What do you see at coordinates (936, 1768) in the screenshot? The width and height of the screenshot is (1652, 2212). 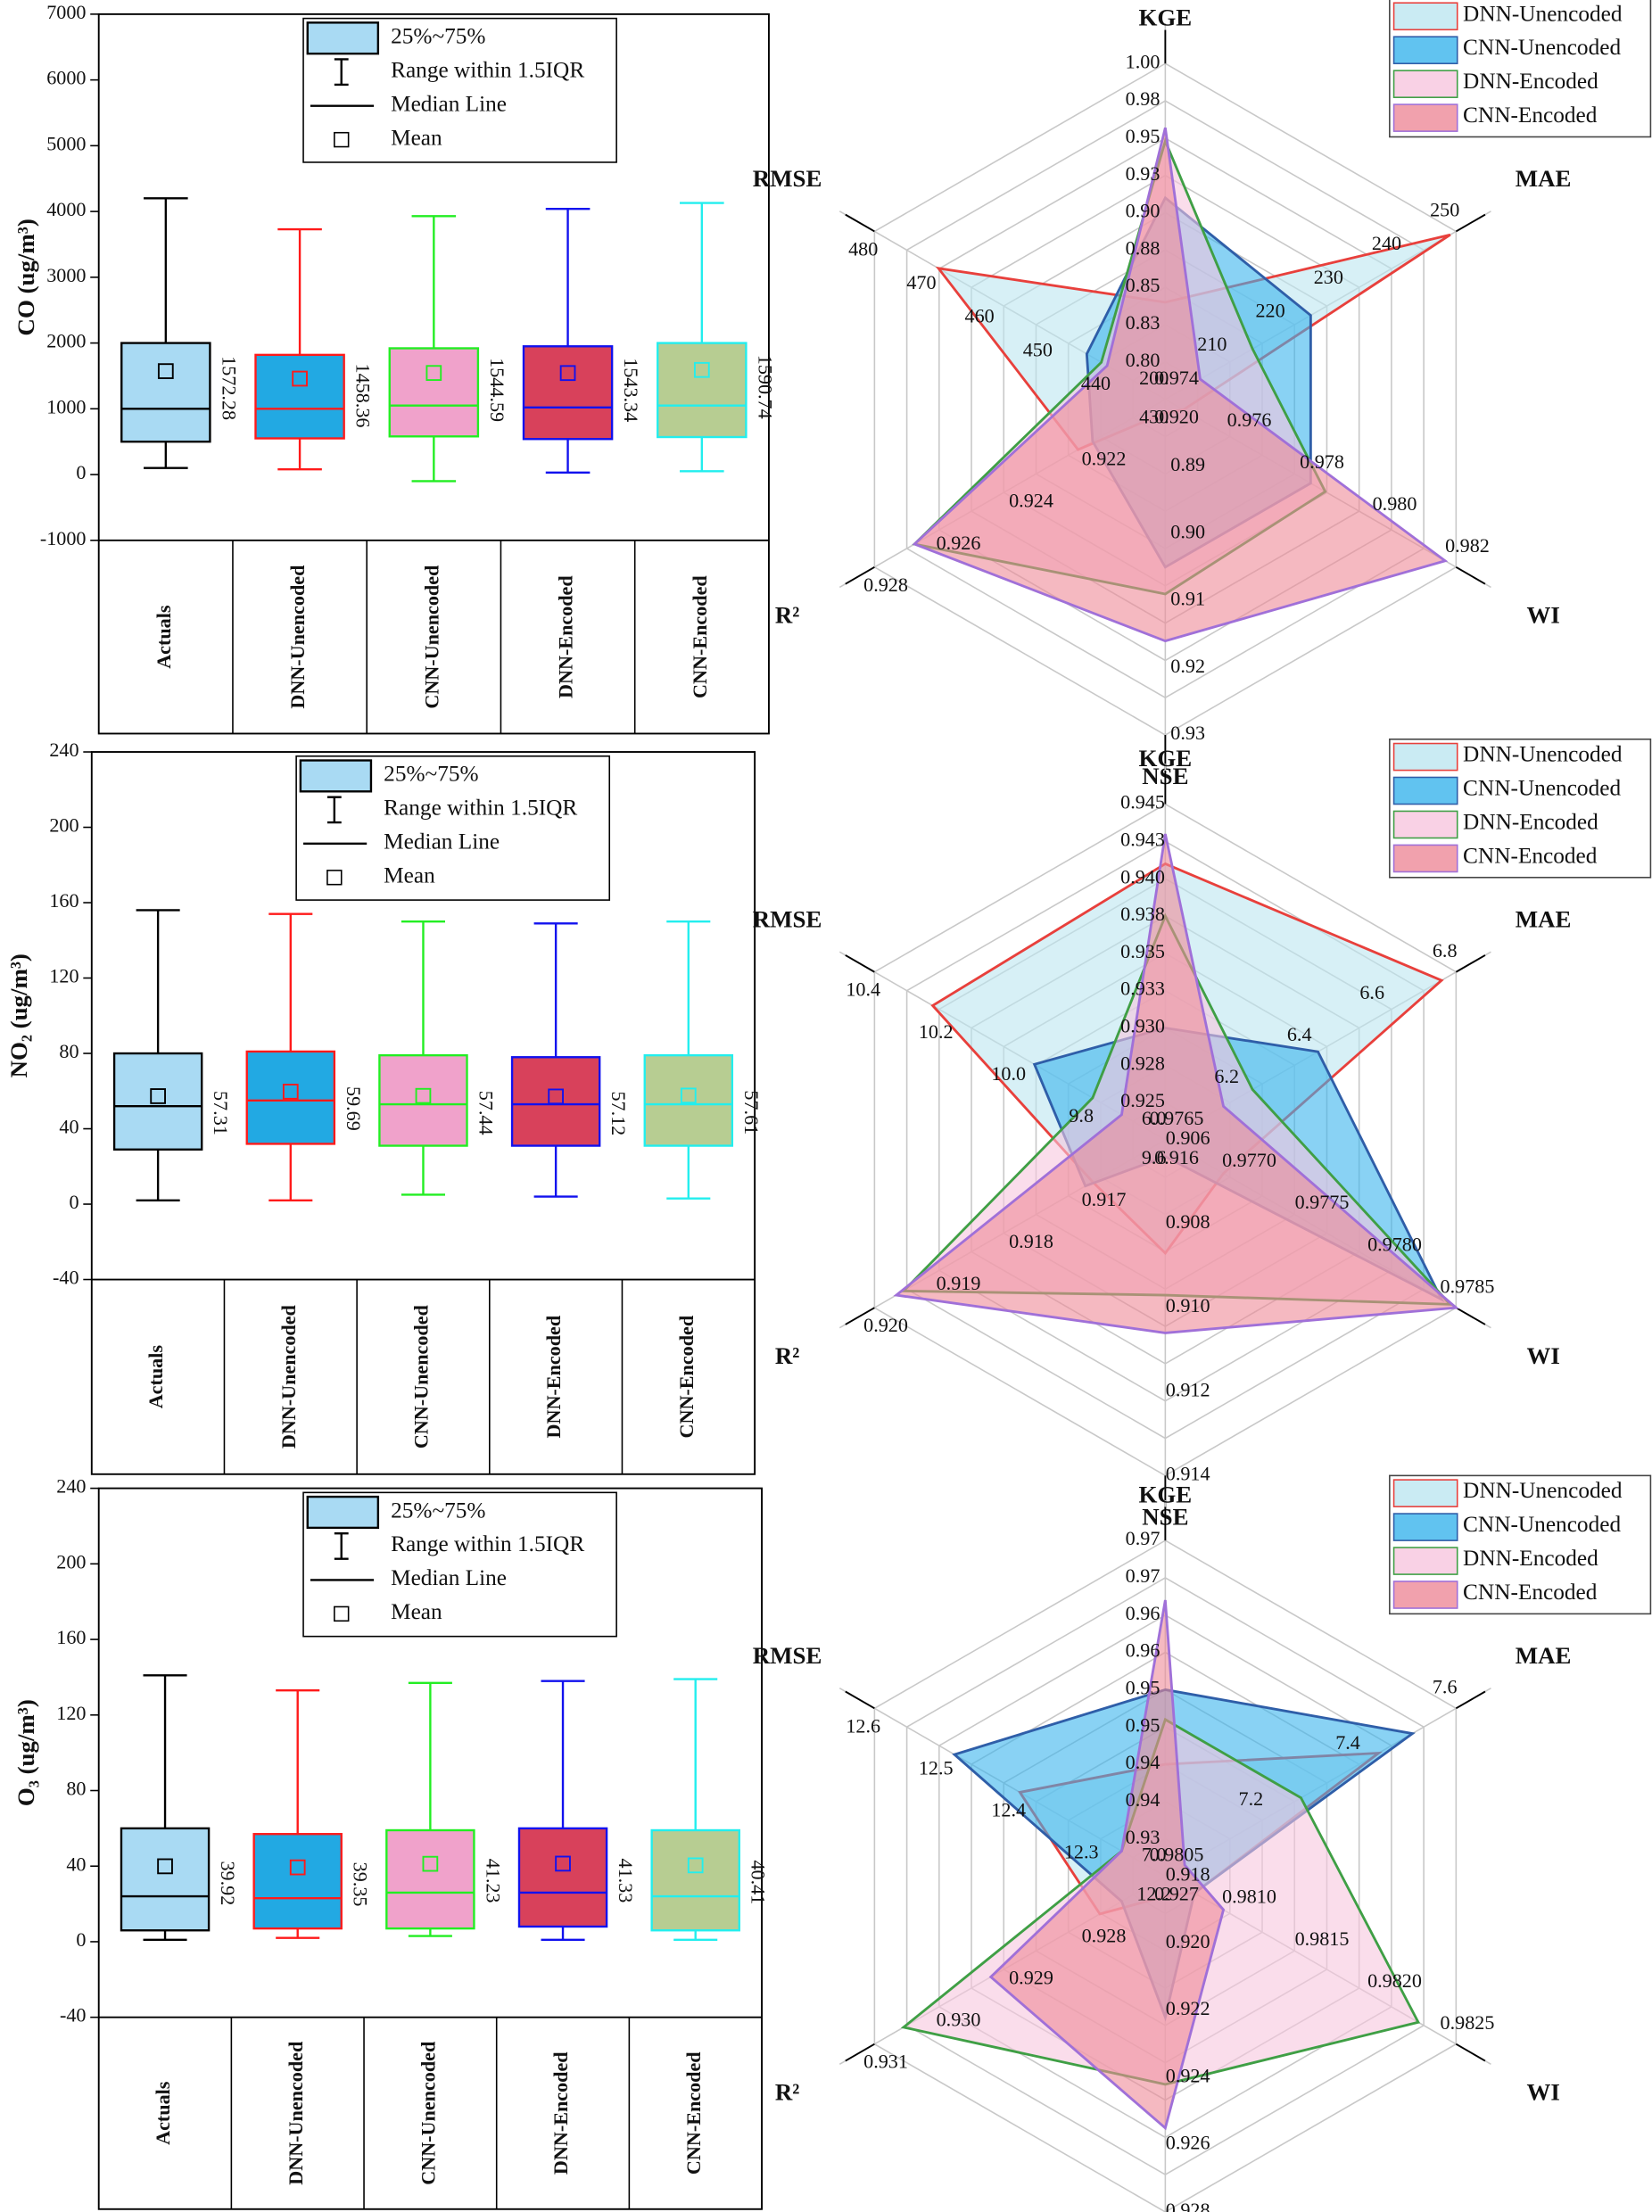 I see `axis-tick-label: 12.5` at bounding box center [936, 1768].